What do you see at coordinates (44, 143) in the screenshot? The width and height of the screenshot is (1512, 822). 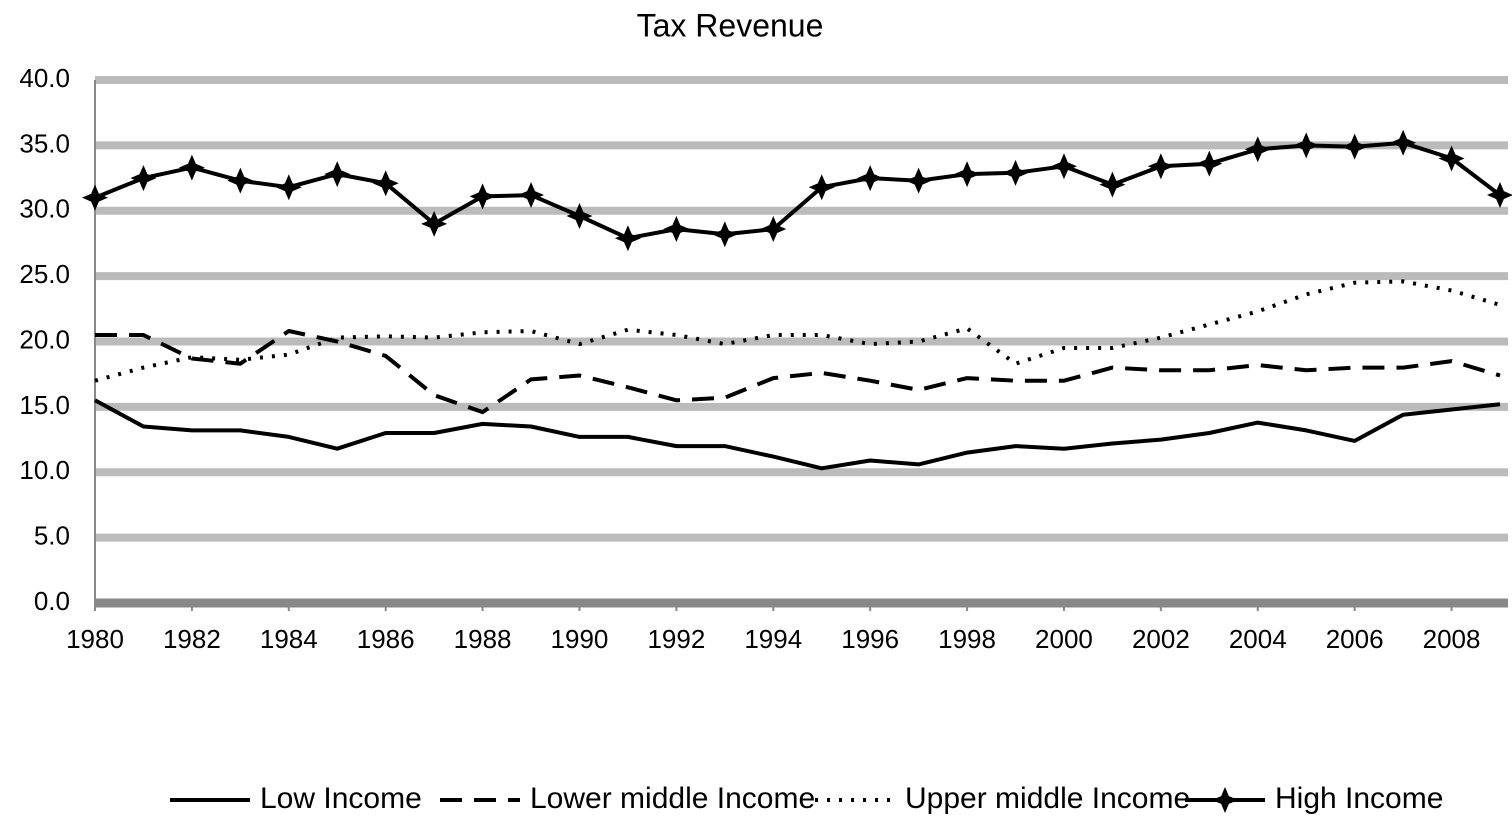 I see `y-tick-label: 35.0` at bounding box center [44, 143].